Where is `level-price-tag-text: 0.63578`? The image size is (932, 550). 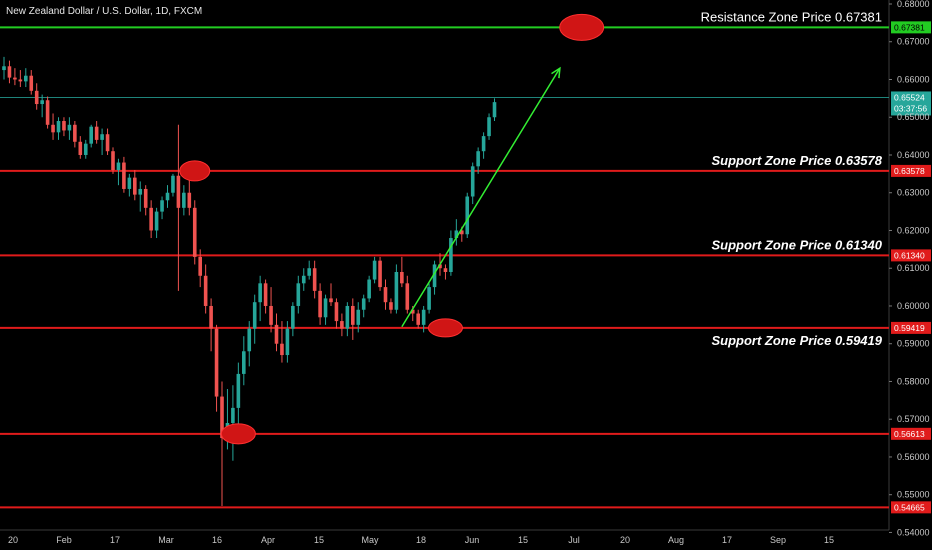 level-price-tag-text: 0.63578 is located at coordinates (909, 171).